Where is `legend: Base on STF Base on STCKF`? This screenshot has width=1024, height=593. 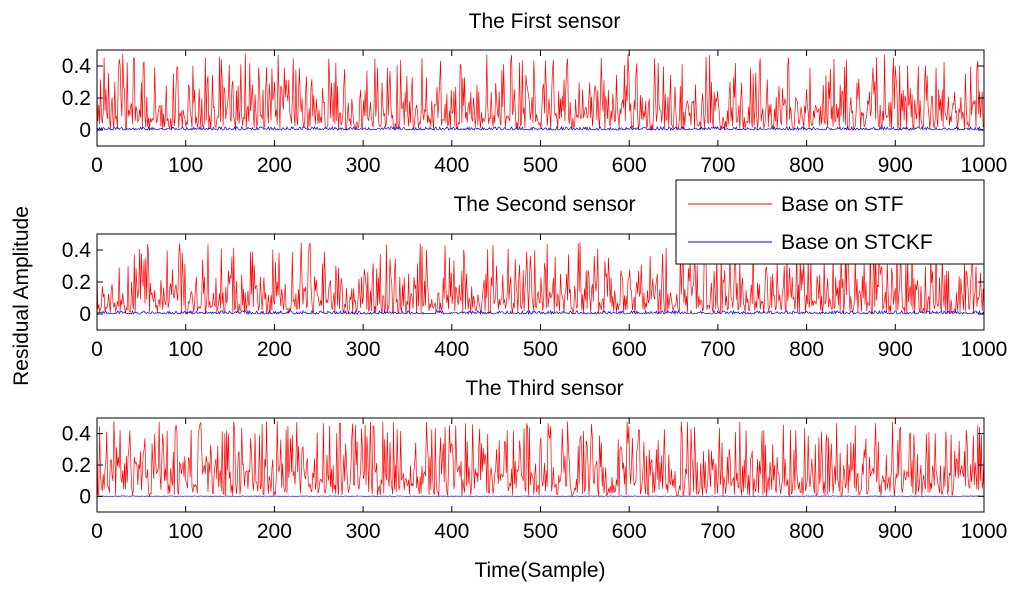
legend: Base on STF Base on STCKF is located at coordinates (830, 222).